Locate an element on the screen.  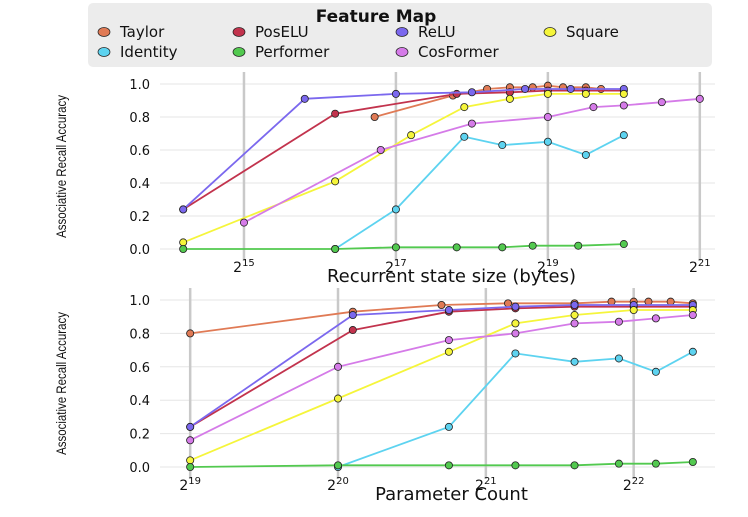
bottom-ytick-label: 0.2 is located at coordinates (139, 435).